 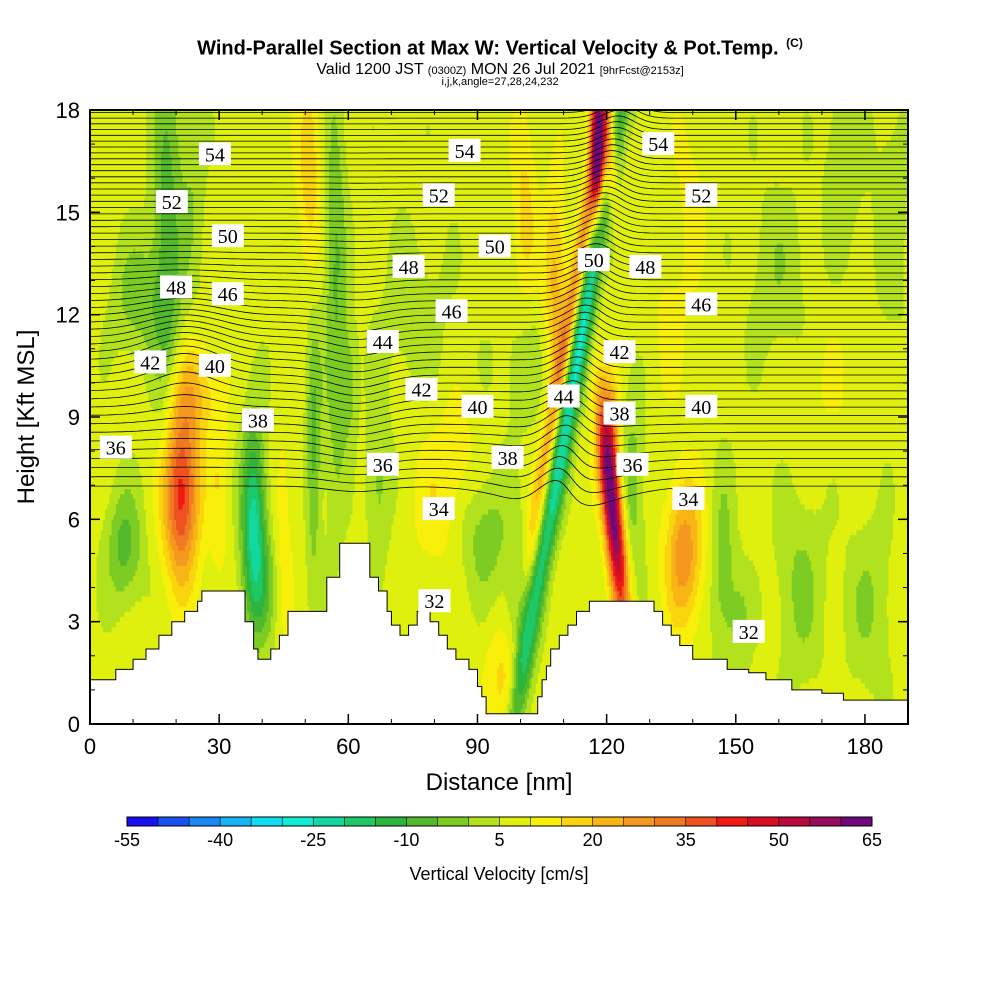 What do you see at coordinates (732, 821) in the screenshot?
I see `colorbar-swatch` at bounding box center [732, 821].